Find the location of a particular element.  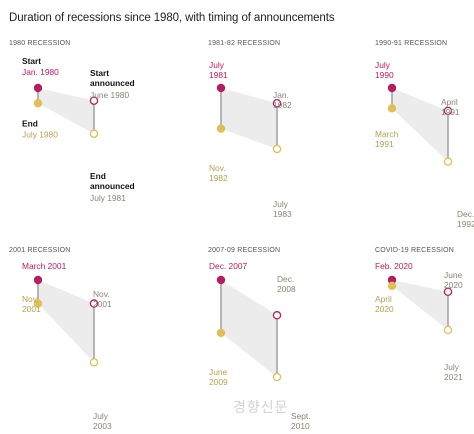

end-label-2: March 1991 is located at coordinates (387, 139).